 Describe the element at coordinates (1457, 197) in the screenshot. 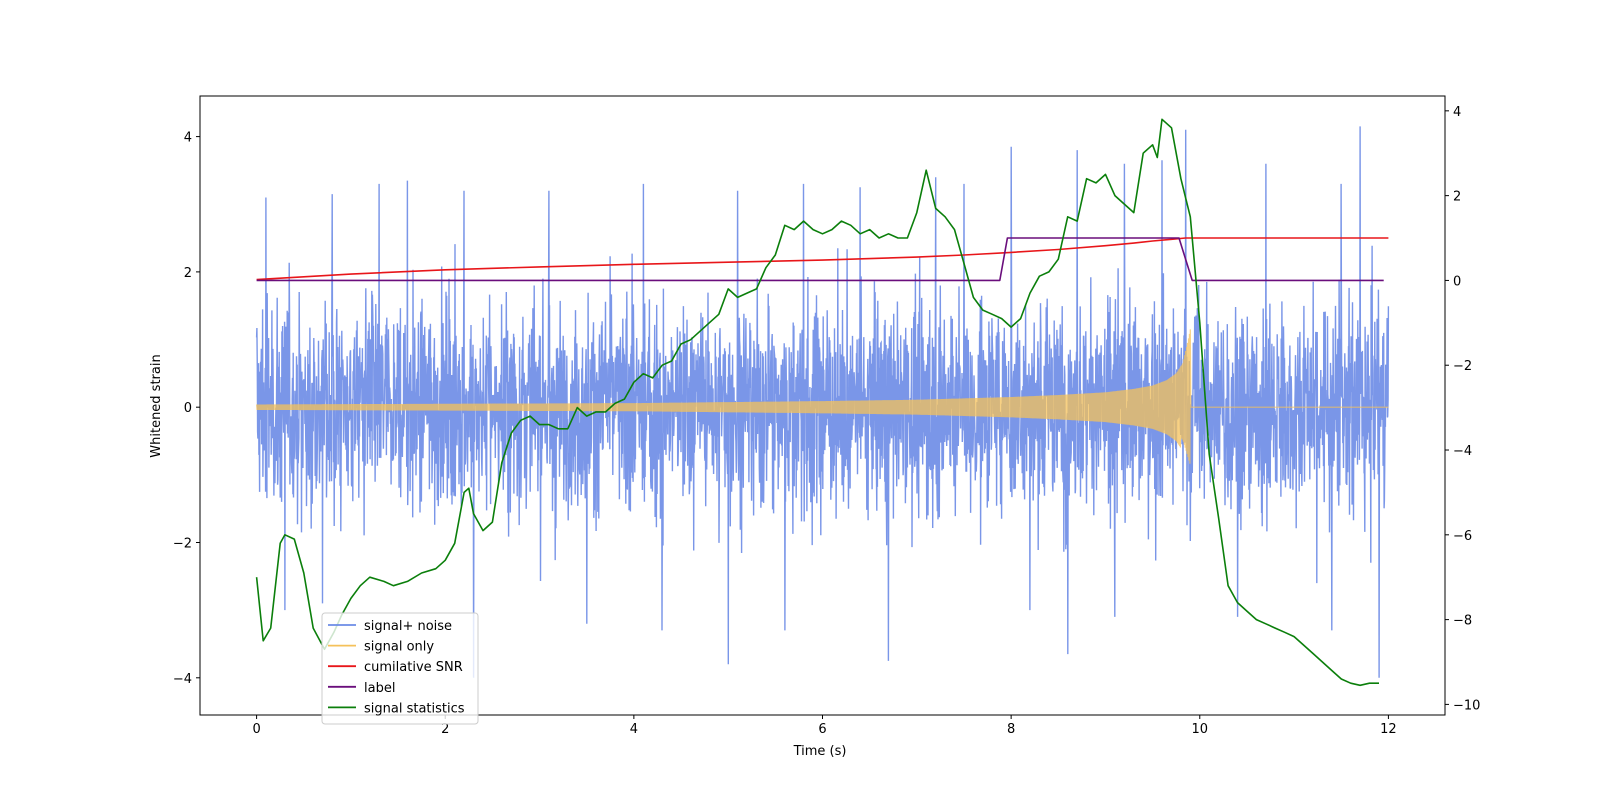

I see `y-right-tick-label: 2` at that location.